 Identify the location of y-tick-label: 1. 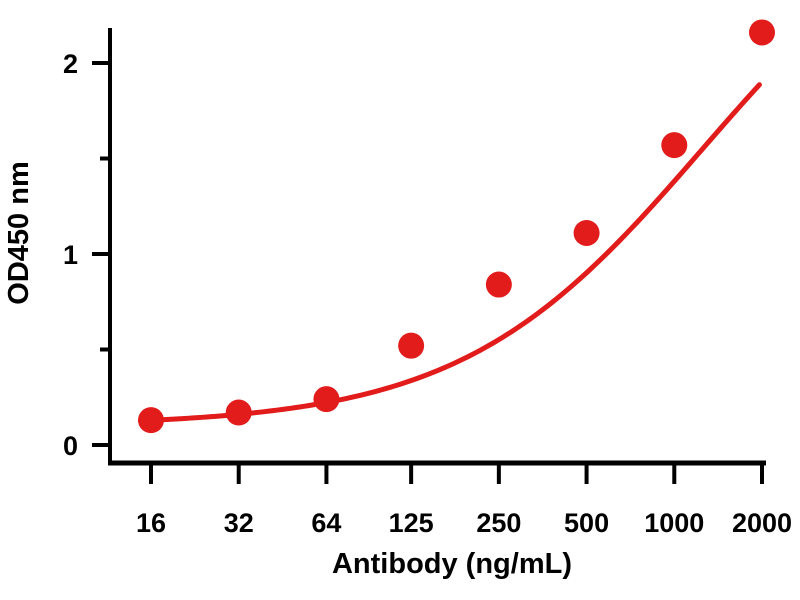
(70, 255).